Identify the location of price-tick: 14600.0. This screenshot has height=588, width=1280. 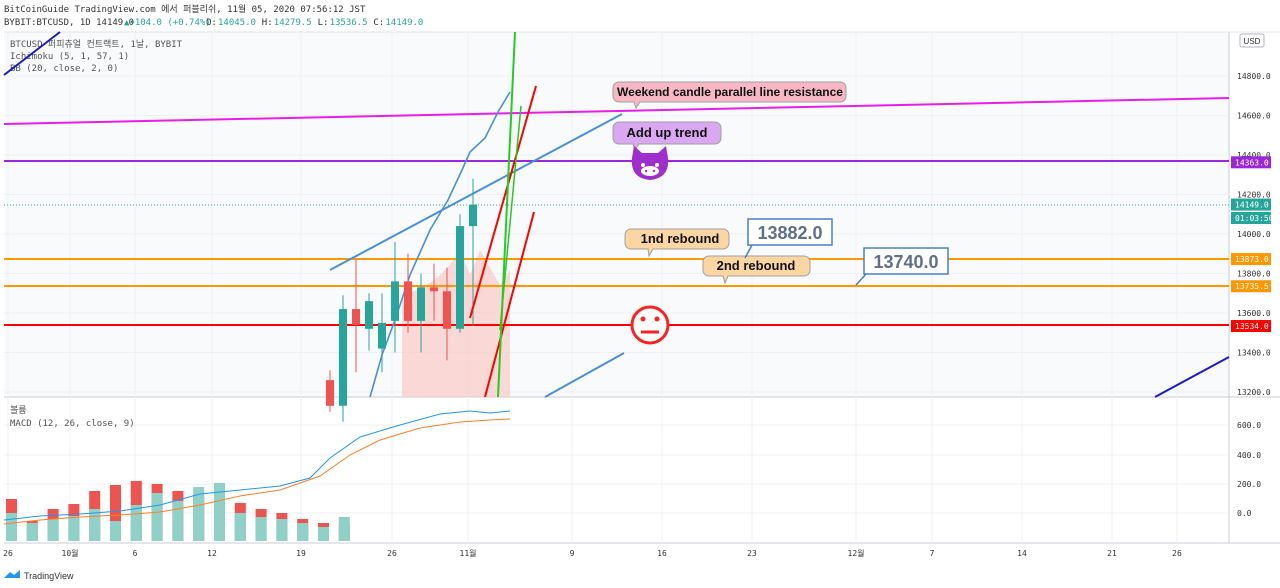
(1254, 116).